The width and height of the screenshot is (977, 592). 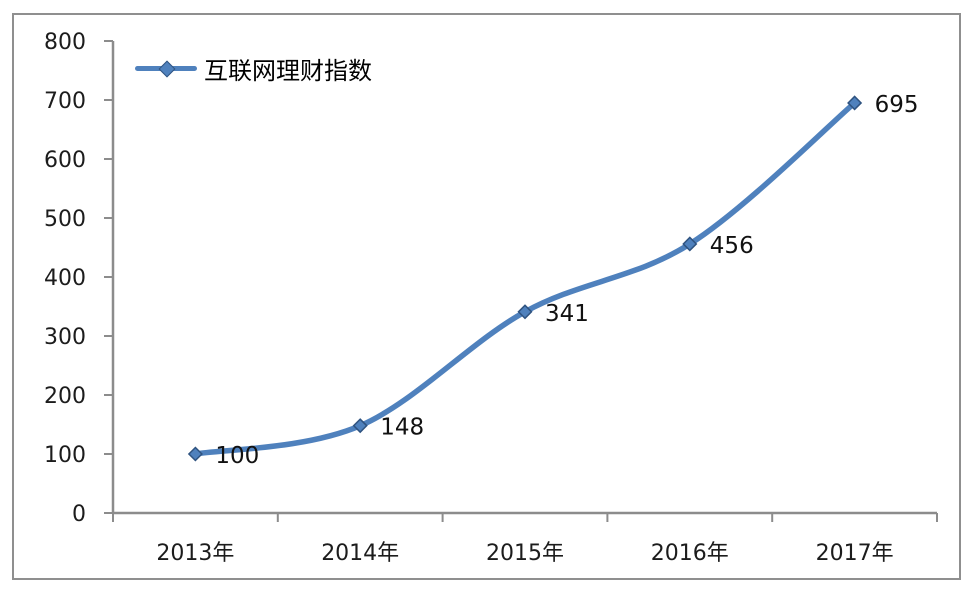 What do you see at coordinates (288, 71) in the screenshot?
I see `legend-label: 互联网理财指数` at bounding box center [288, 71].